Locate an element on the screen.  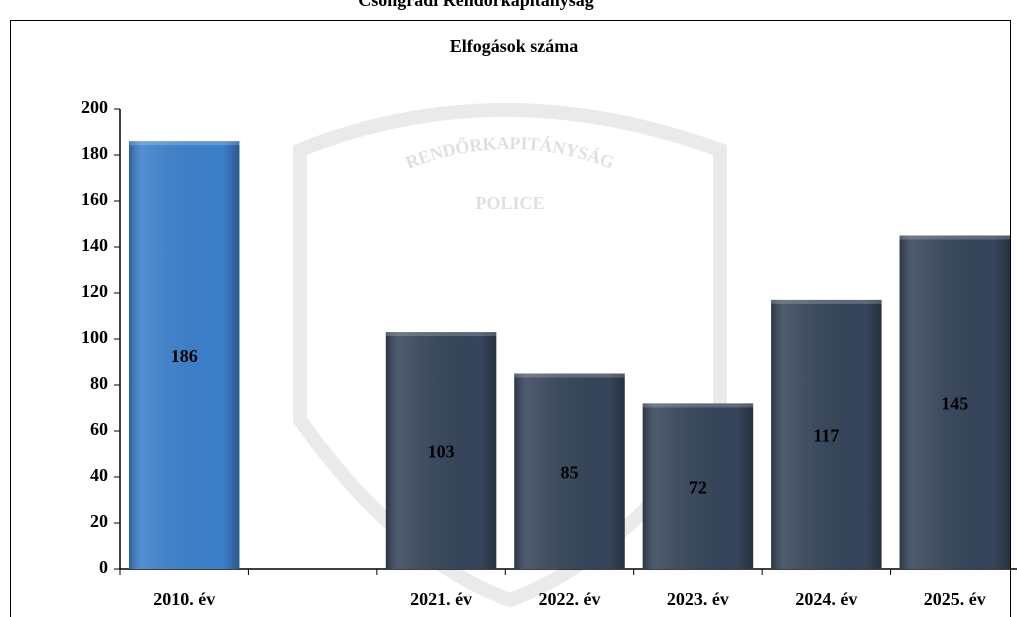
value-label: 145 is located at coordinates (954, 403).